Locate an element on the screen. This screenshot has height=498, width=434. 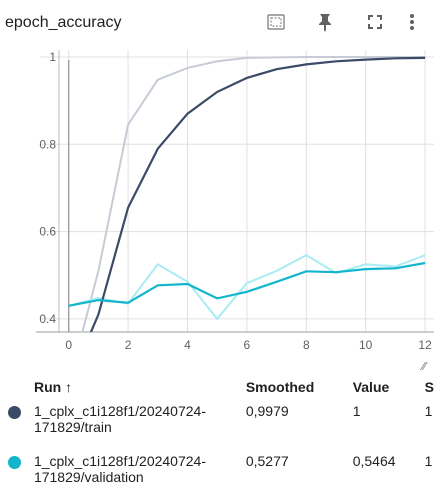
value-cell: 1 is located at coordinates (389, 423).